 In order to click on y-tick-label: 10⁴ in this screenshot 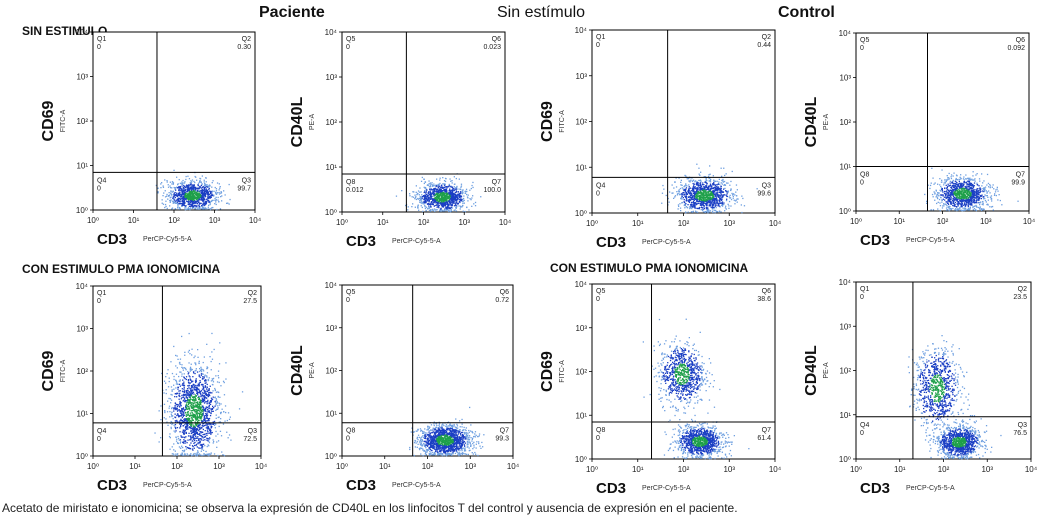, I will do `click(845, 33)`.